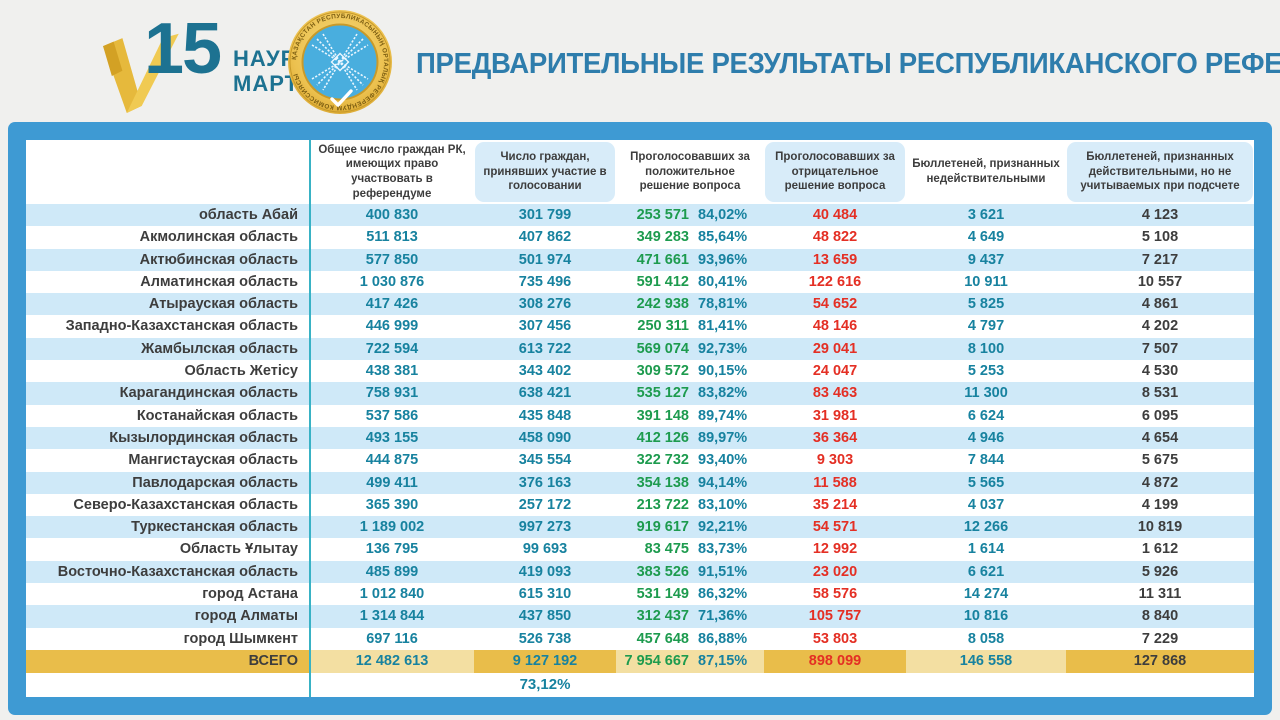 This screenshot has width=1280, height=720. I want to click on cell-valid-not-counted: 4 202, so click(1160, 326).